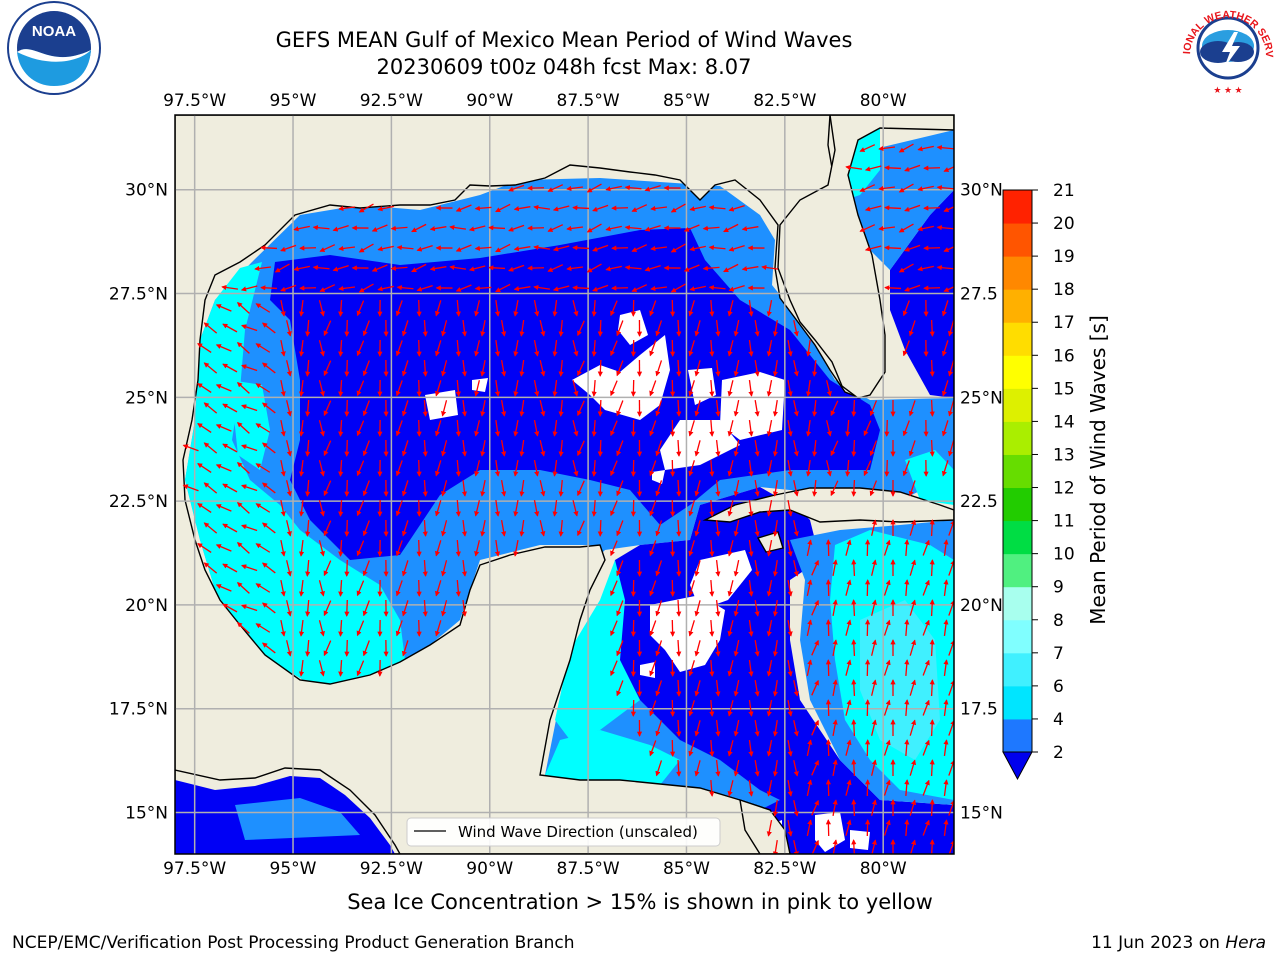 This screenshot has width=1280, height=960. What do you see at coordinates (883, 101) in the screenshot?
I see `lon-tick-label: 80°W` at bounding box center [883, 101].